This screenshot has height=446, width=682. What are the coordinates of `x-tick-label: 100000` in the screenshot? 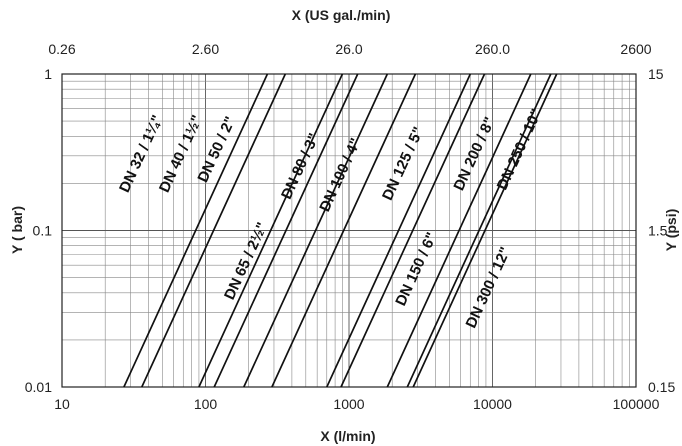 It's located at (636, 404).